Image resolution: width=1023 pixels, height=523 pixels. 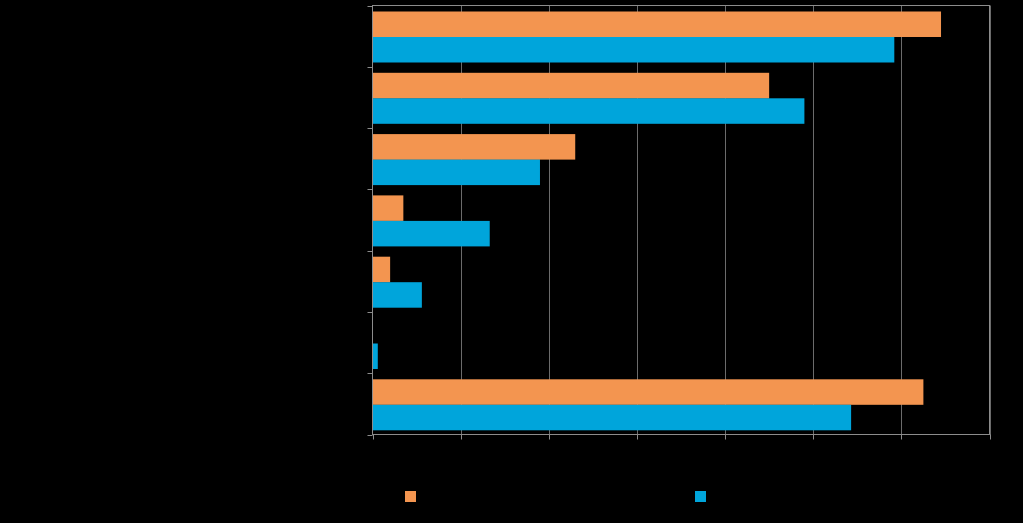 I want to click on bar-series0-cat4, so click(x=381, y=269).